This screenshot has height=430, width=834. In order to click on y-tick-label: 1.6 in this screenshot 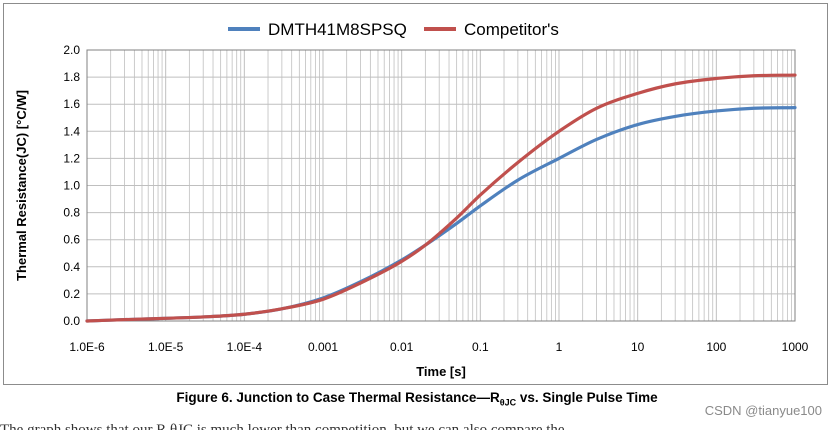, I will do `click(71, 104)`.